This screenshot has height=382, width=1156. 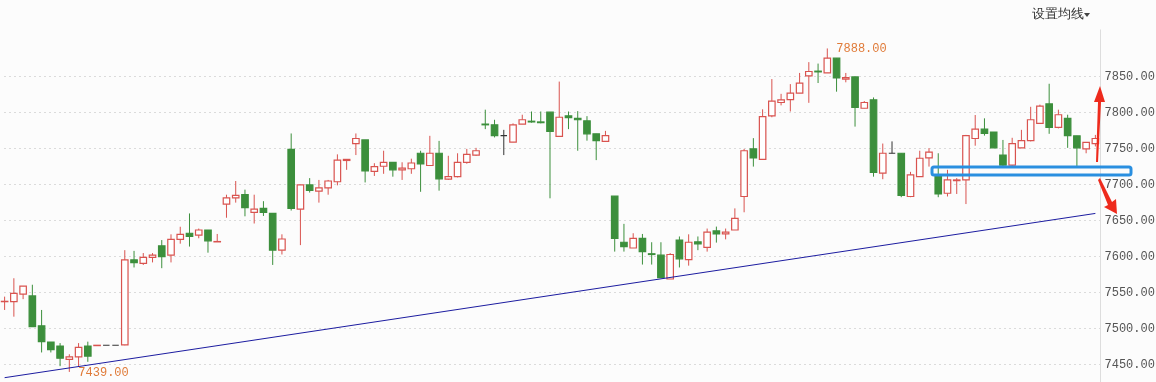 What do you see at coordinates (1129, 257) in the screenshot?
I see `y-tick-label: 7600.00` at bounding box center [1129, 257].